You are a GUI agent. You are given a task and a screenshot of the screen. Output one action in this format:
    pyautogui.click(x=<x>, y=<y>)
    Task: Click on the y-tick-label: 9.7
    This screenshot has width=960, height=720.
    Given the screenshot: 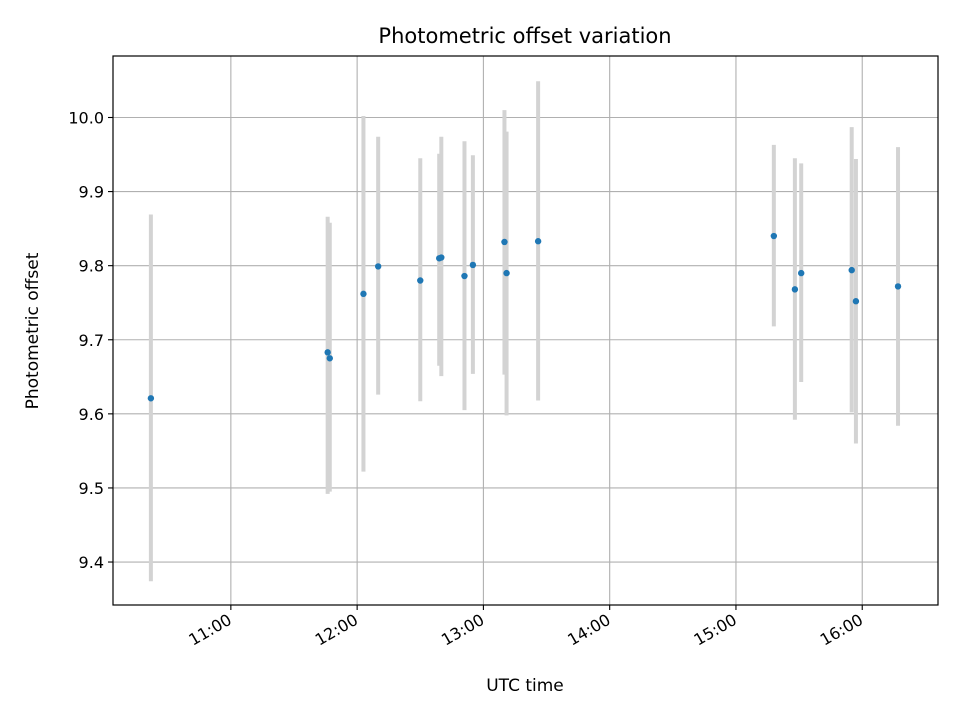 What is the action you would take?
    pyautogui.click(x=91, y=340)
    